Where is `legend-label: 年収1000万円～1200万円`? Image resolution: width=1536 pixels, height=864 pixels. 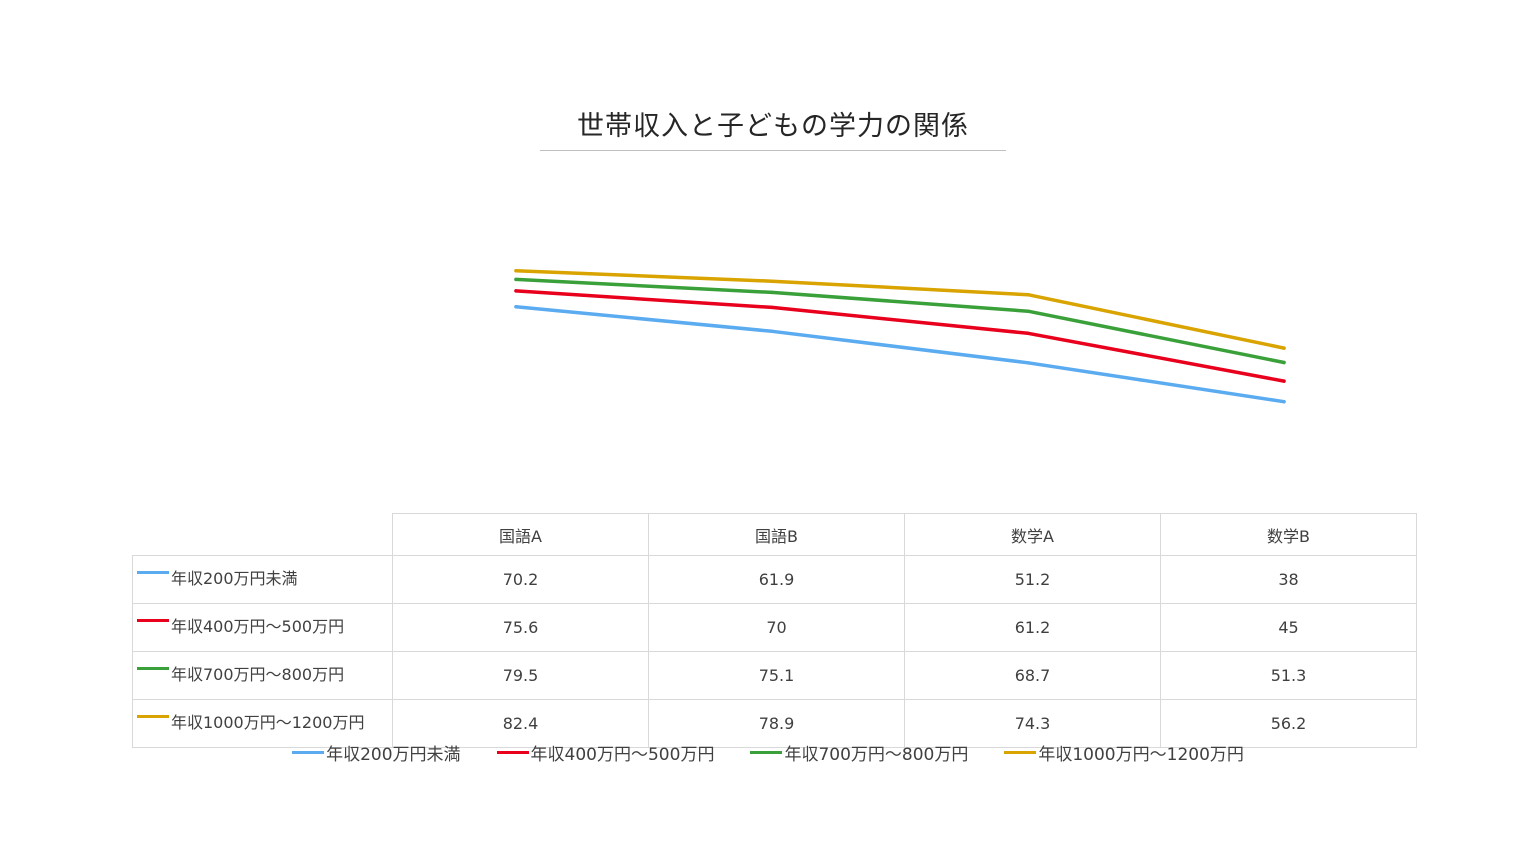 legend-label: 年収1000万円～1200万円 is located at coordinates (1141, 755).